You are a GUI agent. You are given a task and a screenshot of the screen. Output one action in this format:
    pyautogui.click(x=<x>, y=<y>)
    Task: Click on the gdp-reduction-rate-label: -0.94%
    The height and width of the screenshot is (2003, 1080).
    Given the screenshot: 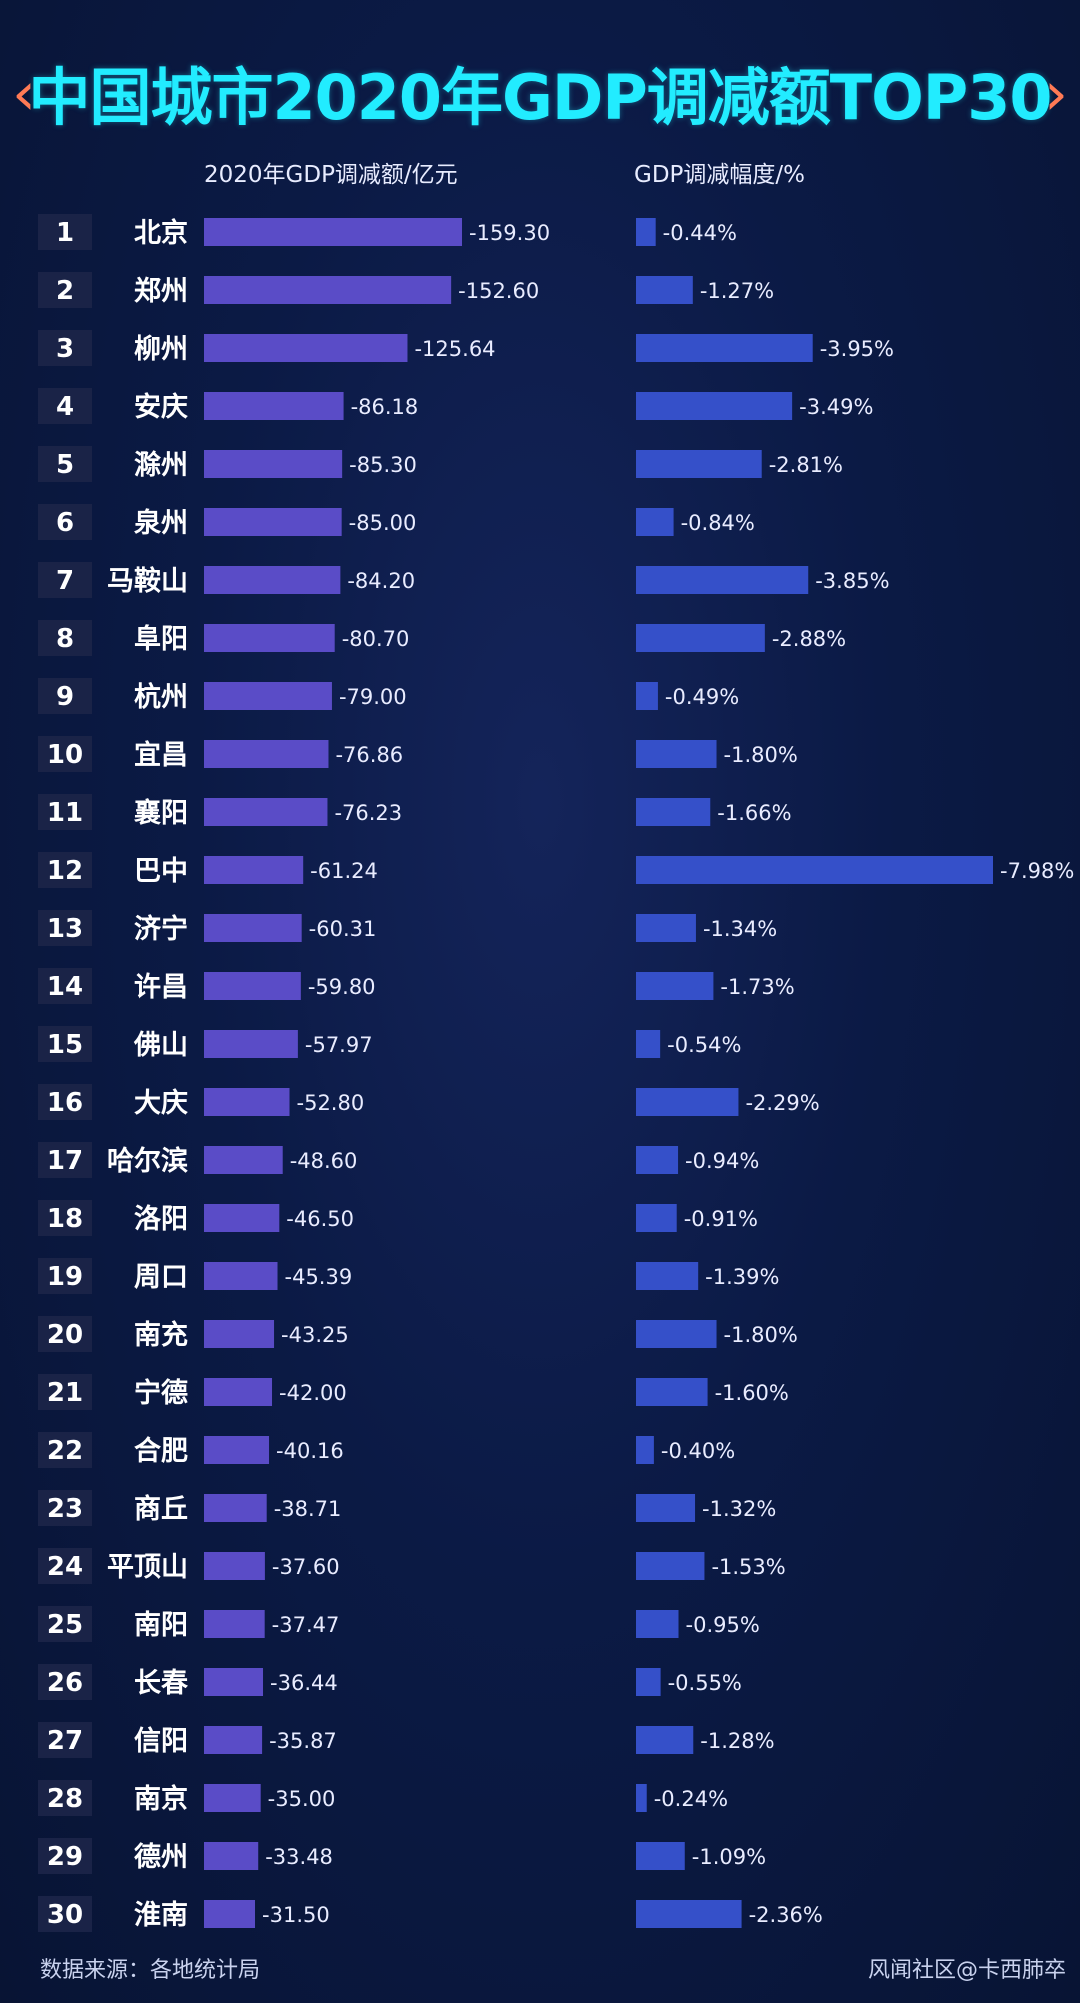 What is the action you would take?
    pyautogui.click(x=722, y=1161)
    